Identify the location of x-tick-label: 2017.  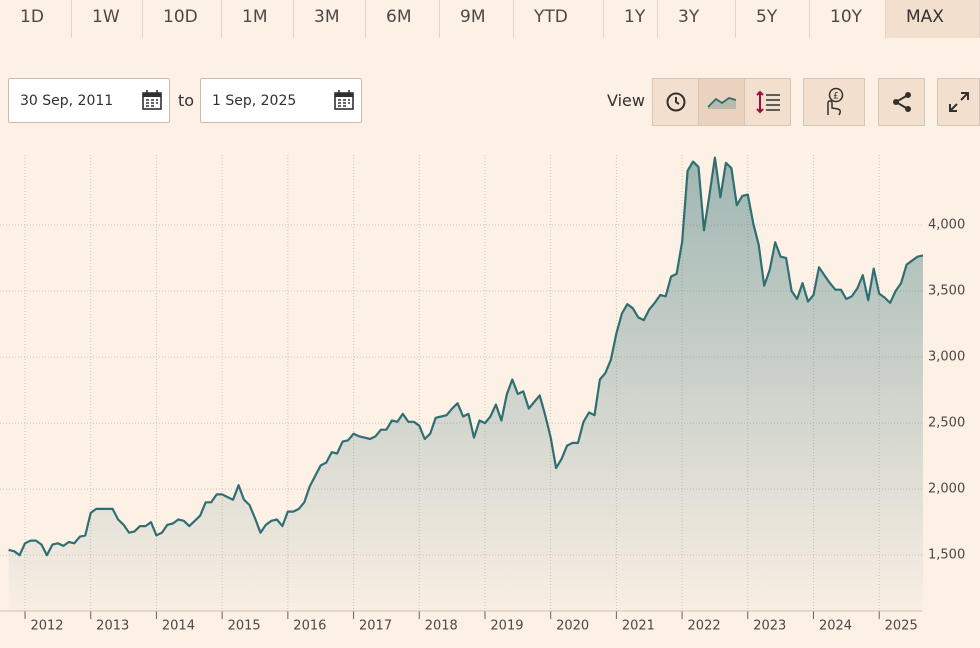
(375, 626).